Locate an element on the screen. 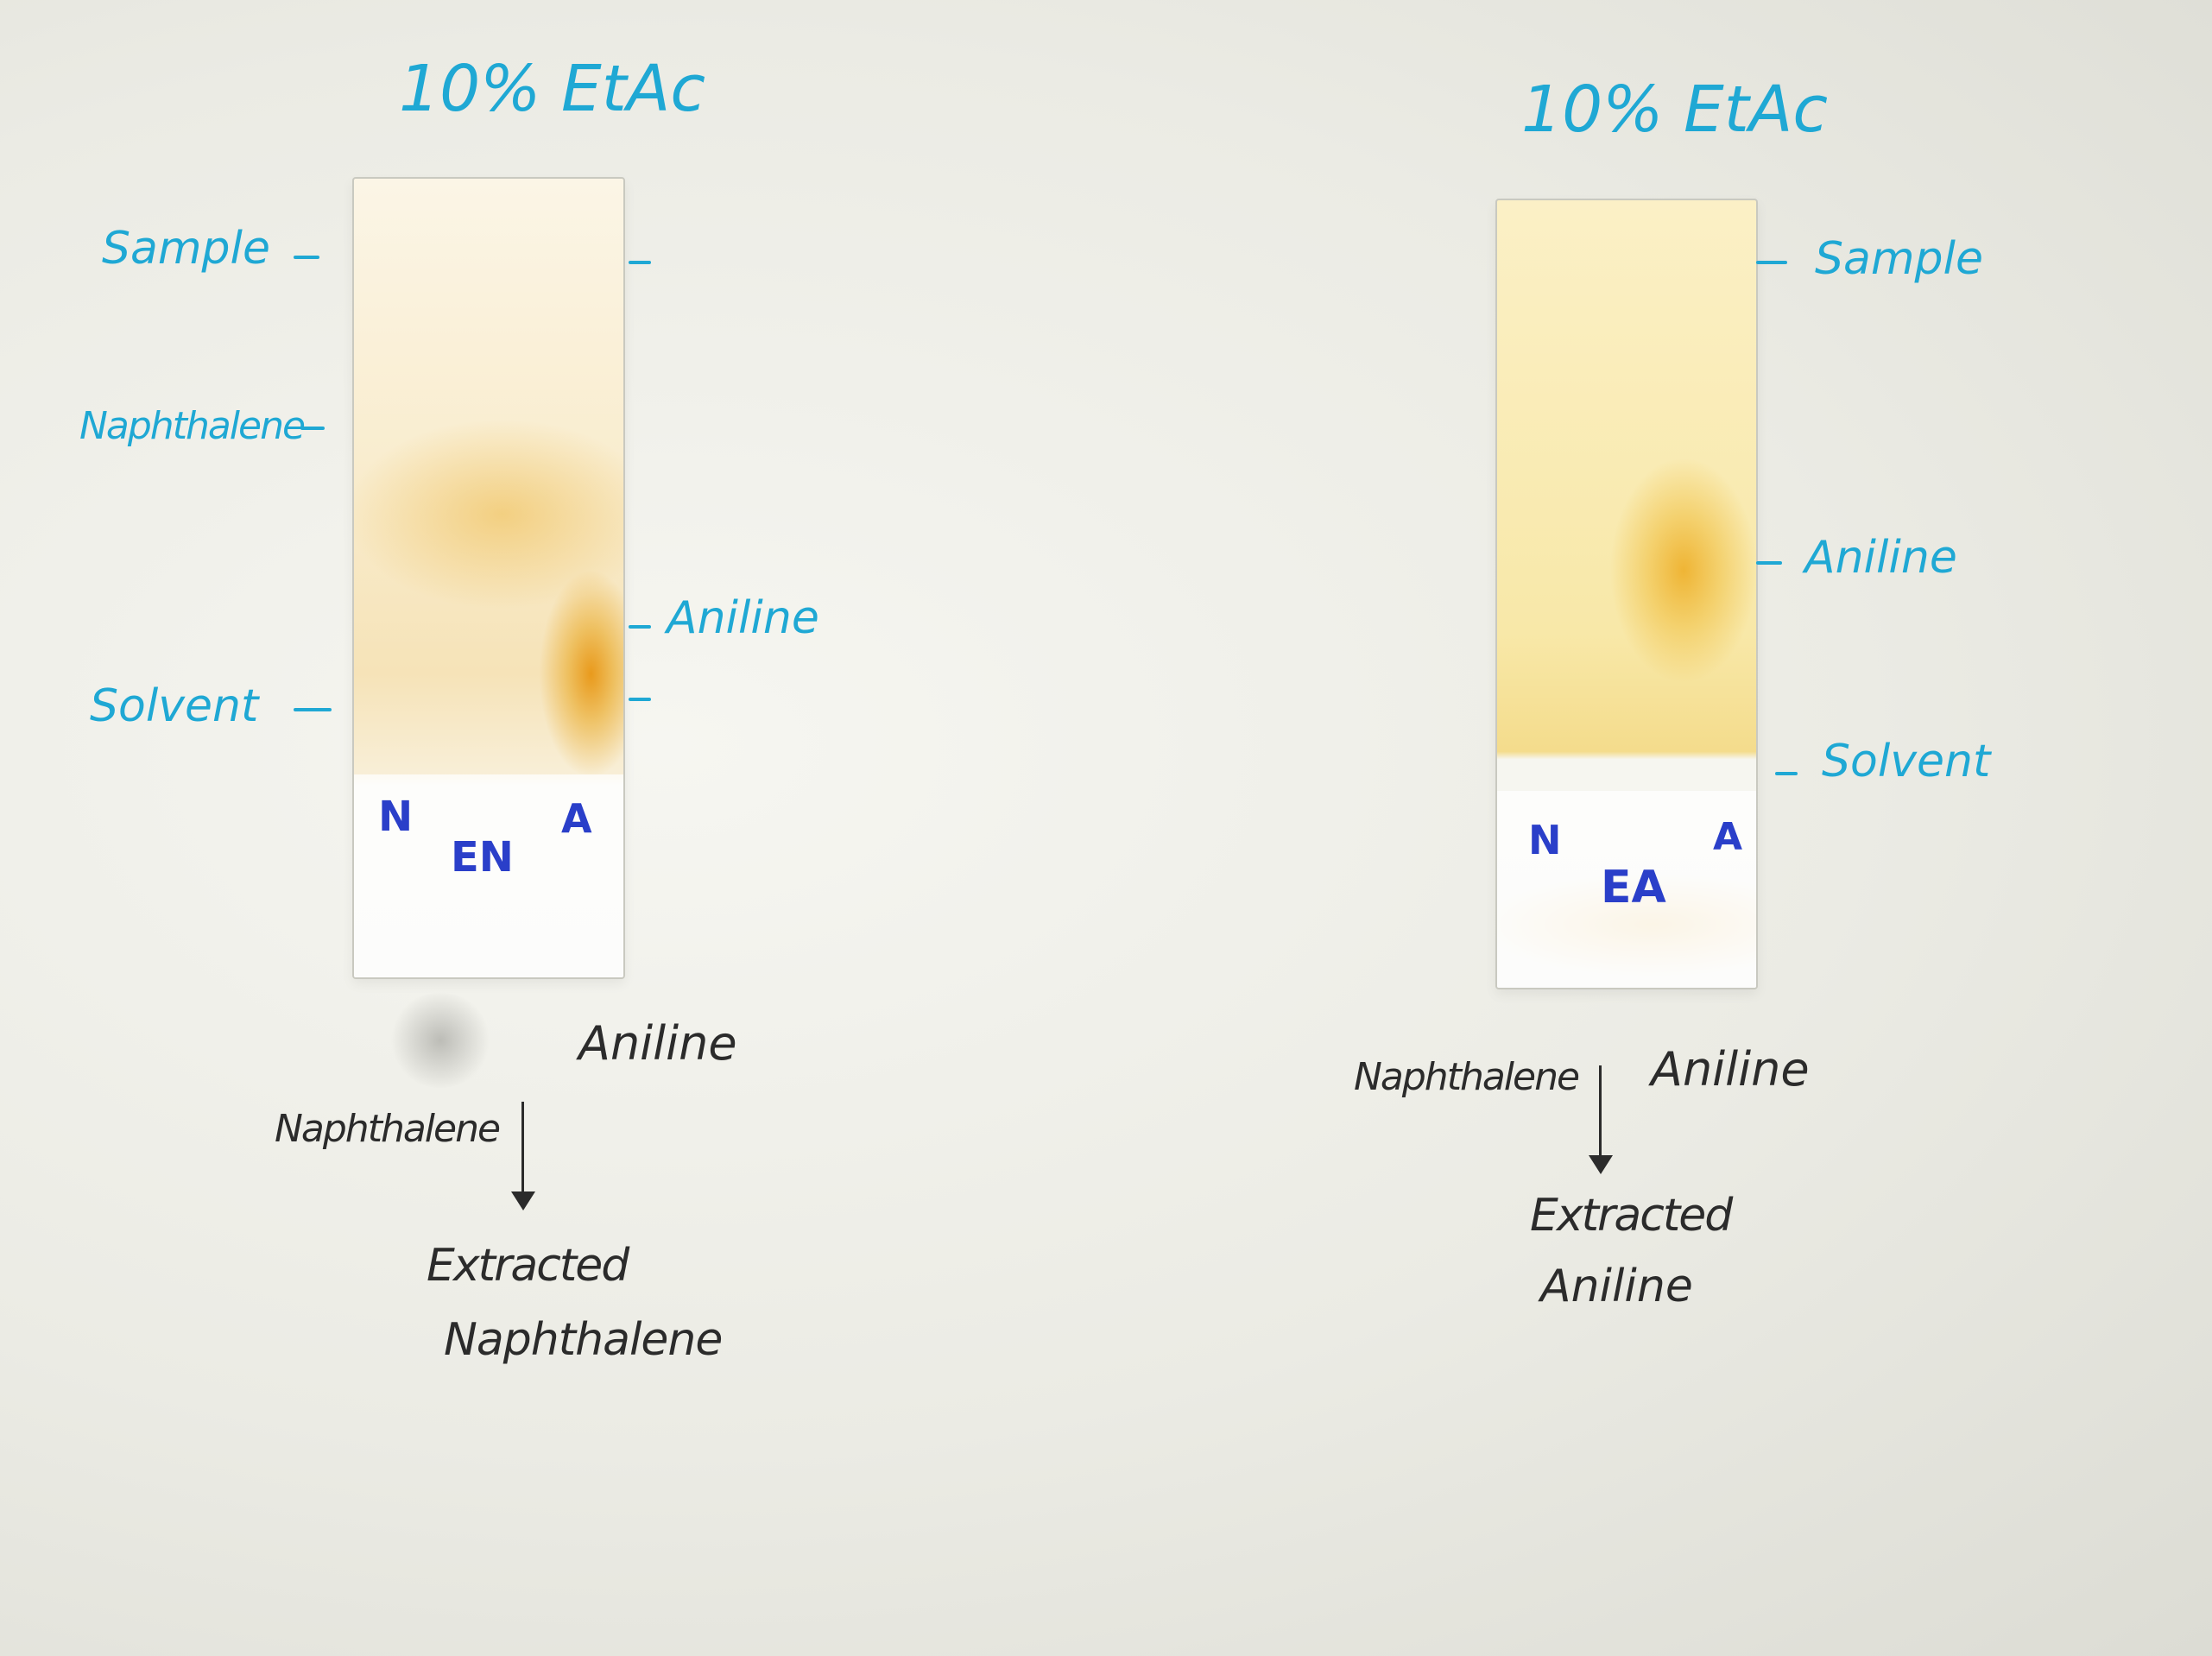  left-lane-n: N is located at coordinates (396, 817).